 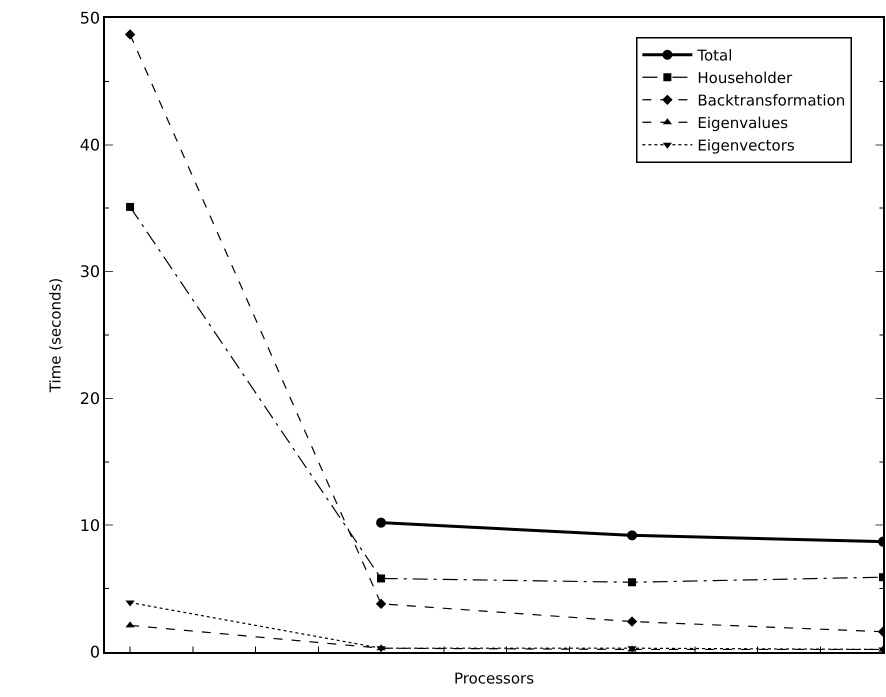 I want to click on y-tick-label: 30, so click(x=90, y=272).